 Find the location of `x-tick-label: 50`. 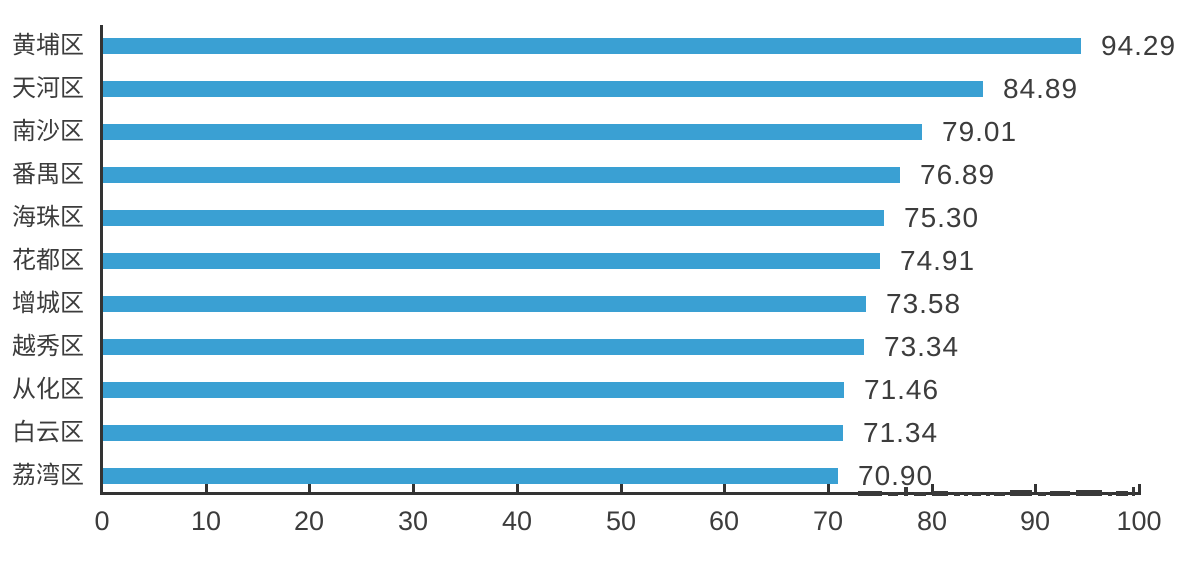

x-tick-label: 50 is located at coordinates (621, 521).